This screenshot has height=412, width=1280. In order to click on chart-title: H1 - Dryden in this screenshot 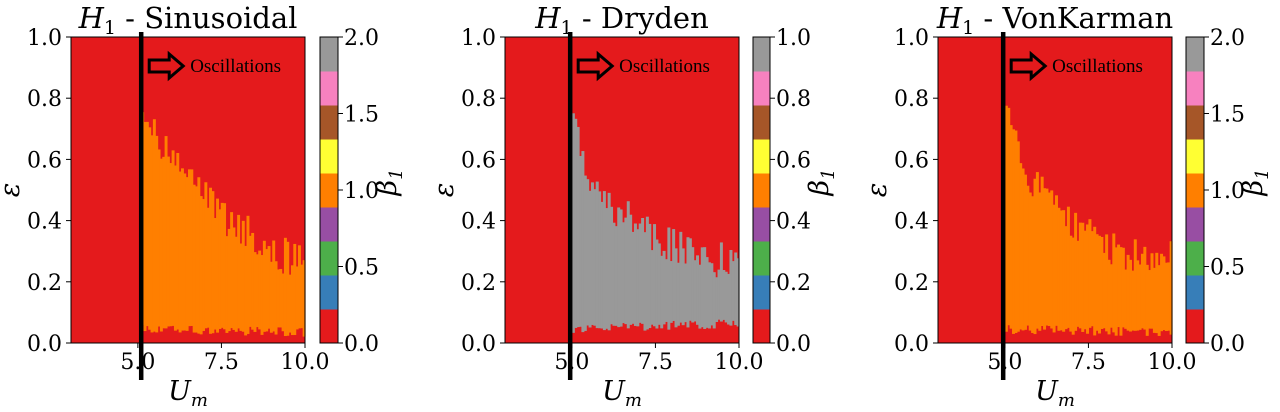, I will do `click(621, 20)`.